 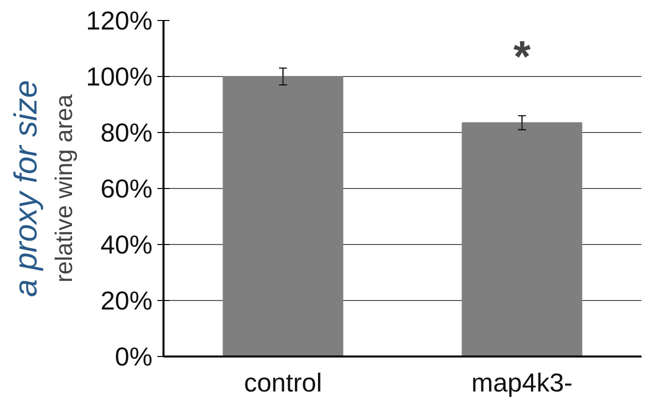 What do you see at coordinates (64, 188) in the screenshot?
I see `y-axis-title: relative wing area` at bounding box center [64, 188].